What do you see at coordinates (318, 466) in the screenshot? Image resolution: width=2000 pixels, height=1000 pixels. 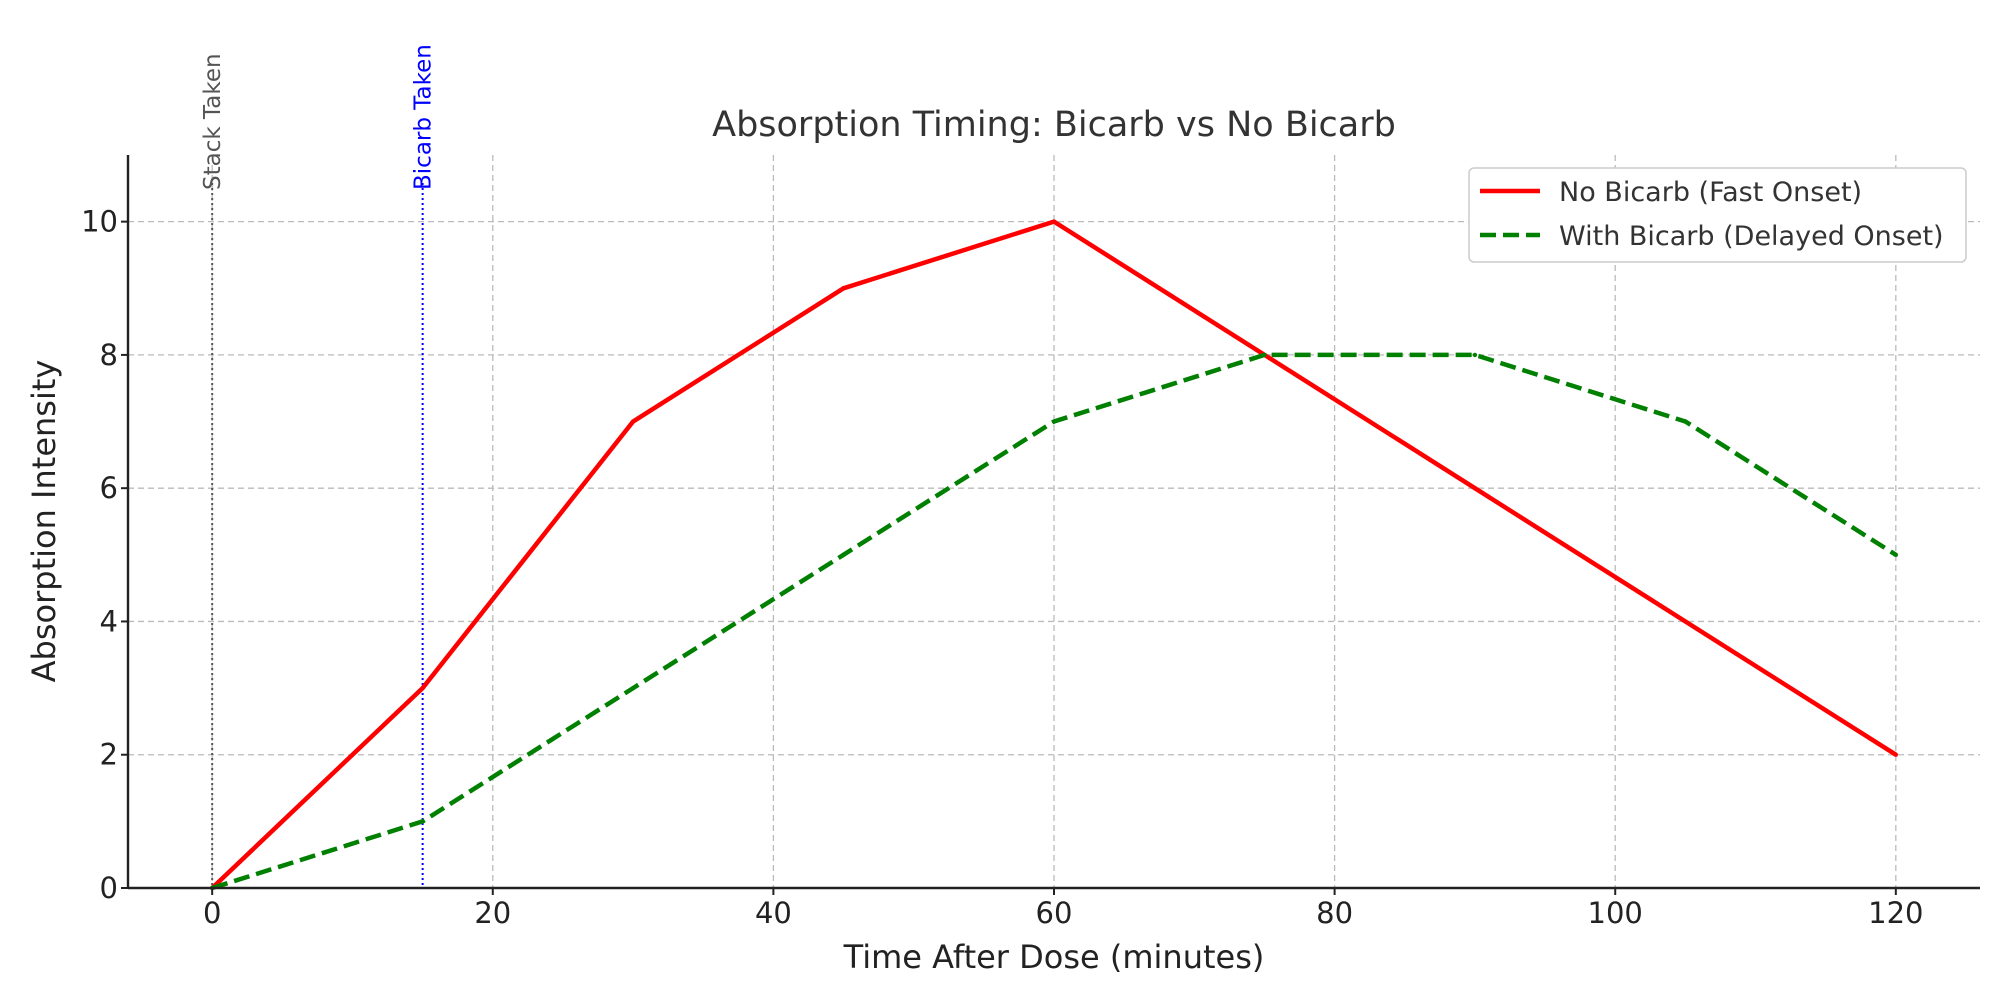 I see `annotation-lines: Stack Taken Bicarb Taken` at bounding box center [318, 466].